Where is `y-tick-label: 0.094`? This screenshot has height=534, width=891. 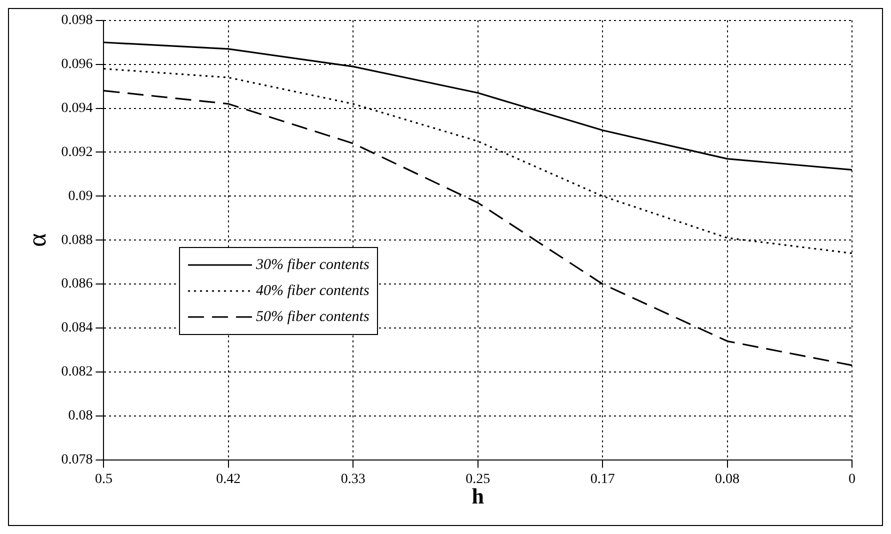 y-tick-label: 0.094 is located at coordinates (77, 108).